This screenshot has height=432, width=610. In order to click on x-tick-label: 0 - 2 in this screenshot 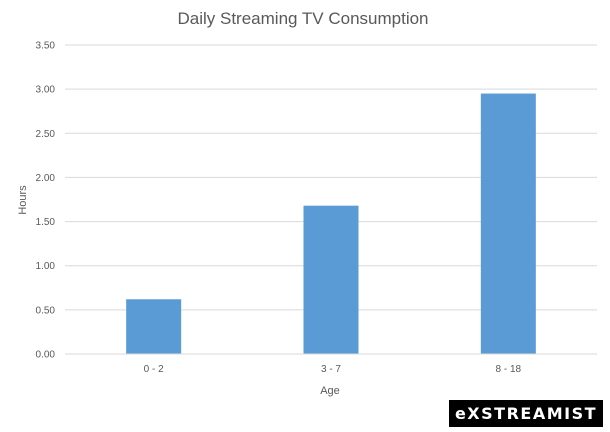, I will do `click(154, 369)`.